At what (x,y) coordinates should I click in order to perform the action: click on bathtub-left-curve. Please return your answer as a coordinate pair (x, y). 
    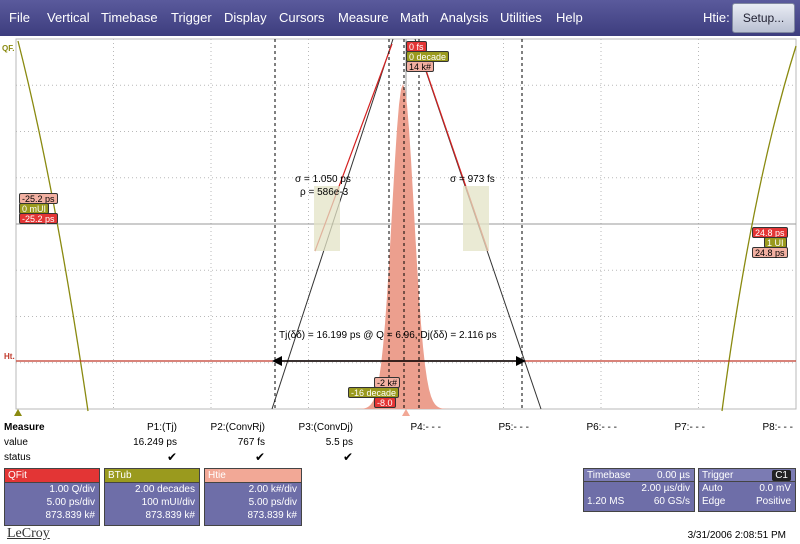
    Looking at the image, I should click on (53, 226).